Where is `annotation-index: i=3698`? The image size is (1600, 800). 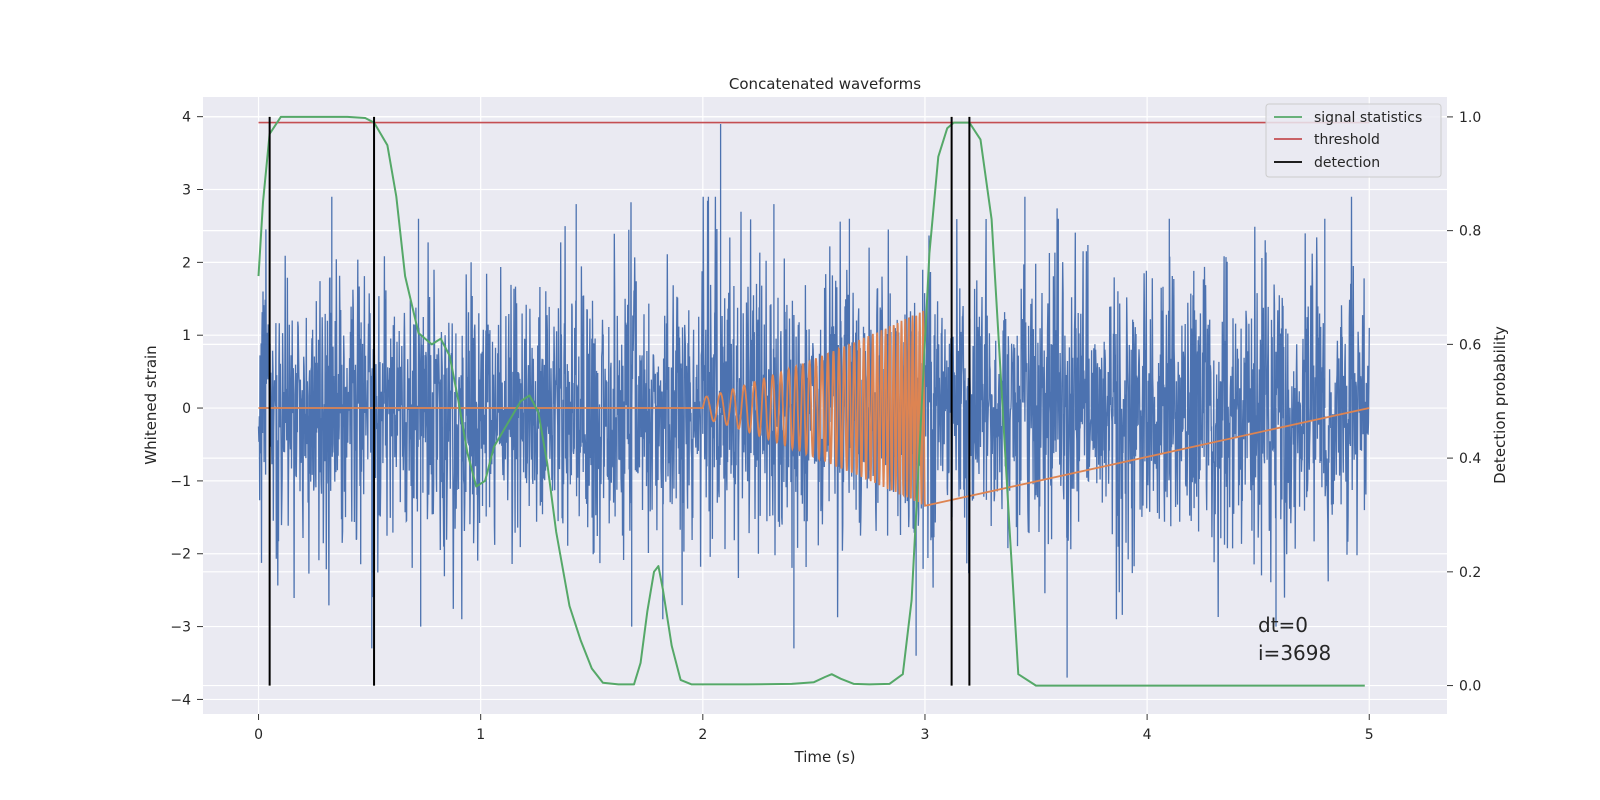 annotation-index: i=3698 is located at coordinates (1294, 653).